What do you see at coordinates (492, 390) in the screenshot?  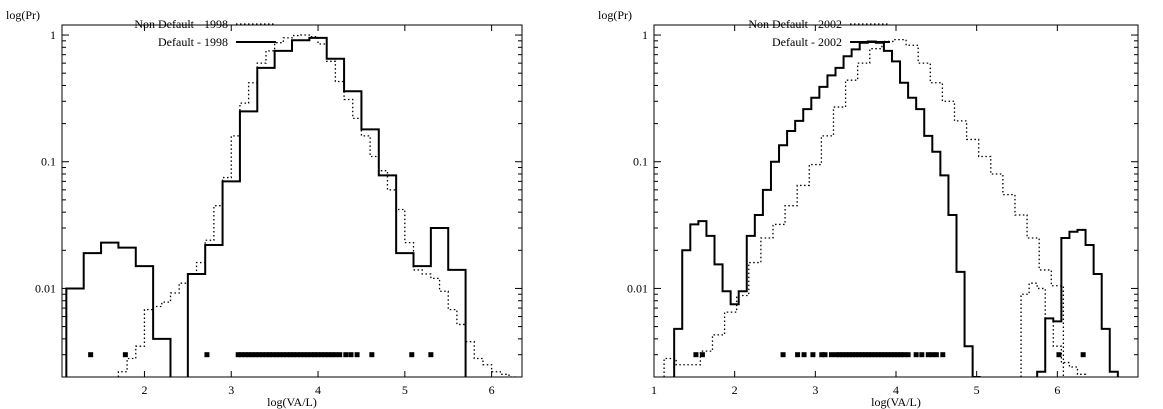 I see `x-tick-label: 6` at bounding box center [492, 390].